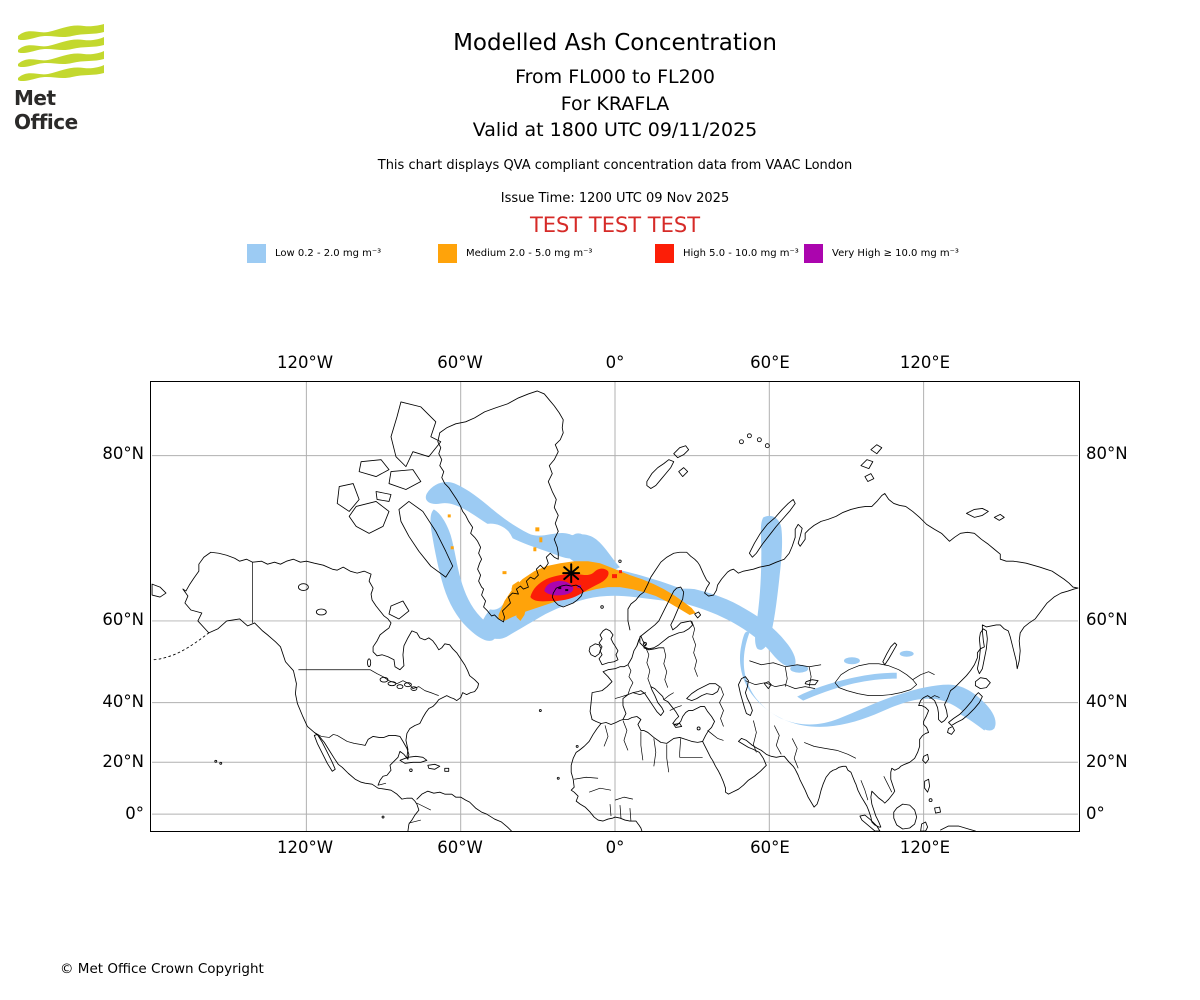 Image resolution: width=1200 pixels, height=1000 pixels. What do you see at coordinates (615, 847) in the screenshot?
I see `axis-label-bottom-0: 0°` at bounding box center [615, 847].